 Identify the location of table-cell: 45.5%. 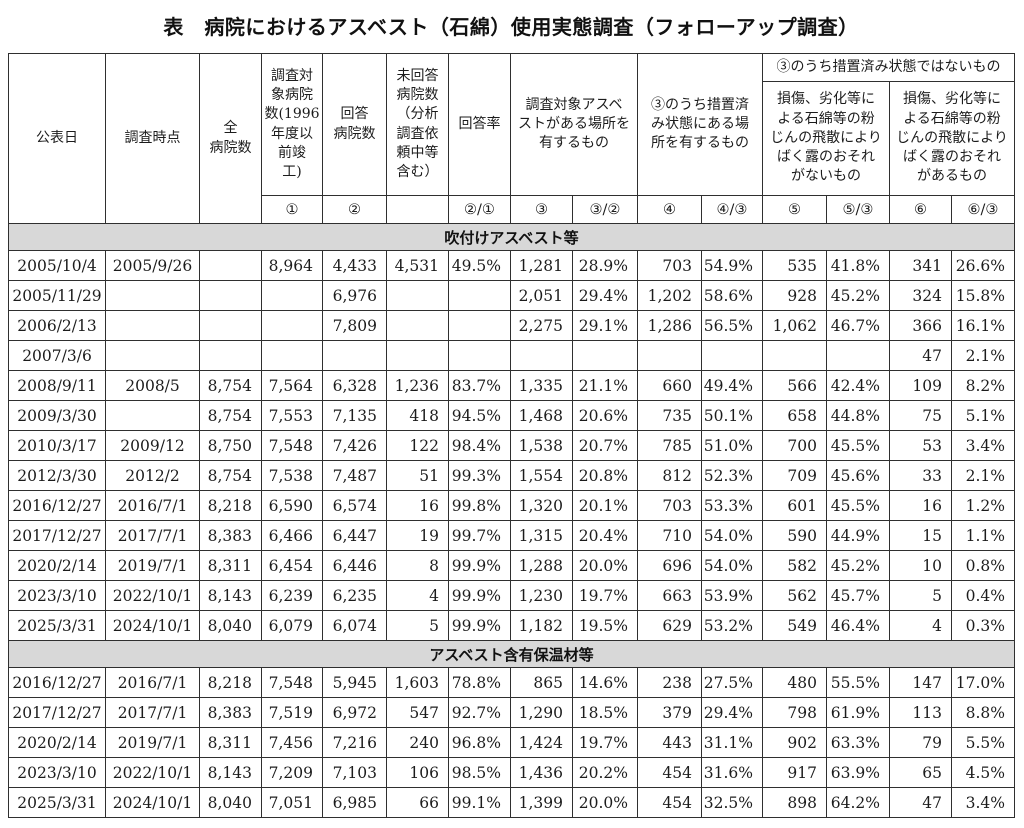
(858, 445).